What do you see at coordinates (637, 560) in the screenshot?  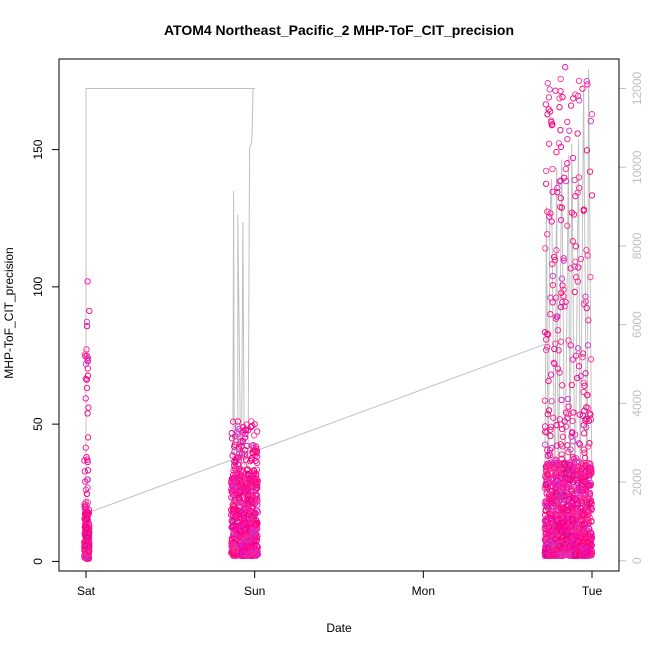 I see `y2-tick-label-0: 0` at bounding box center [637, 560].